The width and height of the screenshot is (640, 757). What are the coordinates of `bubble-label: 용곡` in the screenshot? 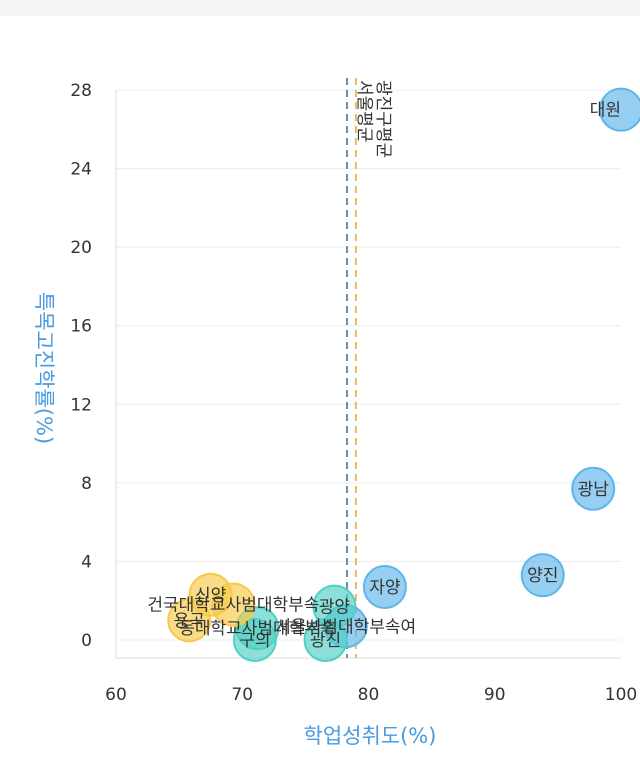 It's located at (189, 621).